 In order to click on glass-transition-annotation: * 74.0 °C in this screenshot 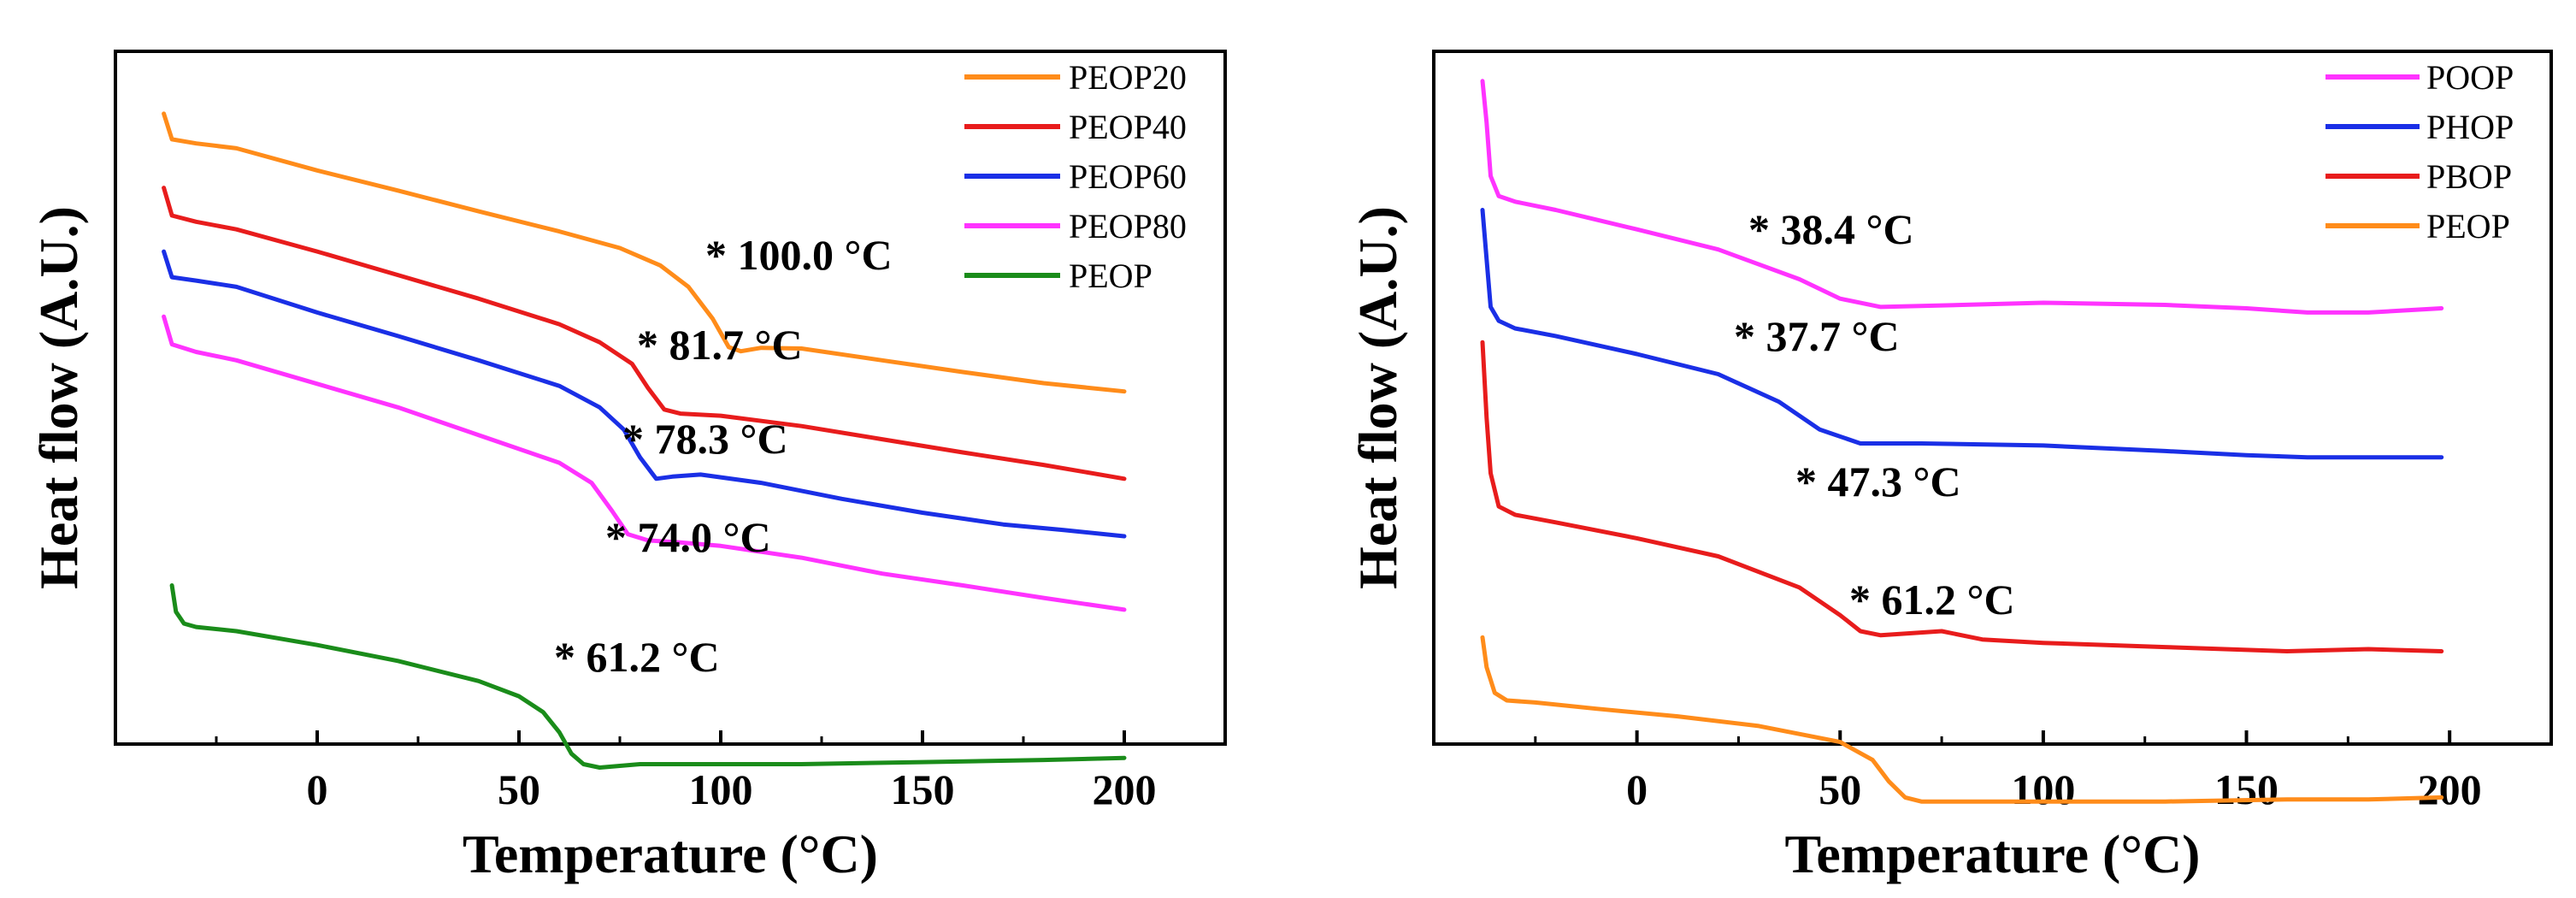, I will do `click(688, 537)`.